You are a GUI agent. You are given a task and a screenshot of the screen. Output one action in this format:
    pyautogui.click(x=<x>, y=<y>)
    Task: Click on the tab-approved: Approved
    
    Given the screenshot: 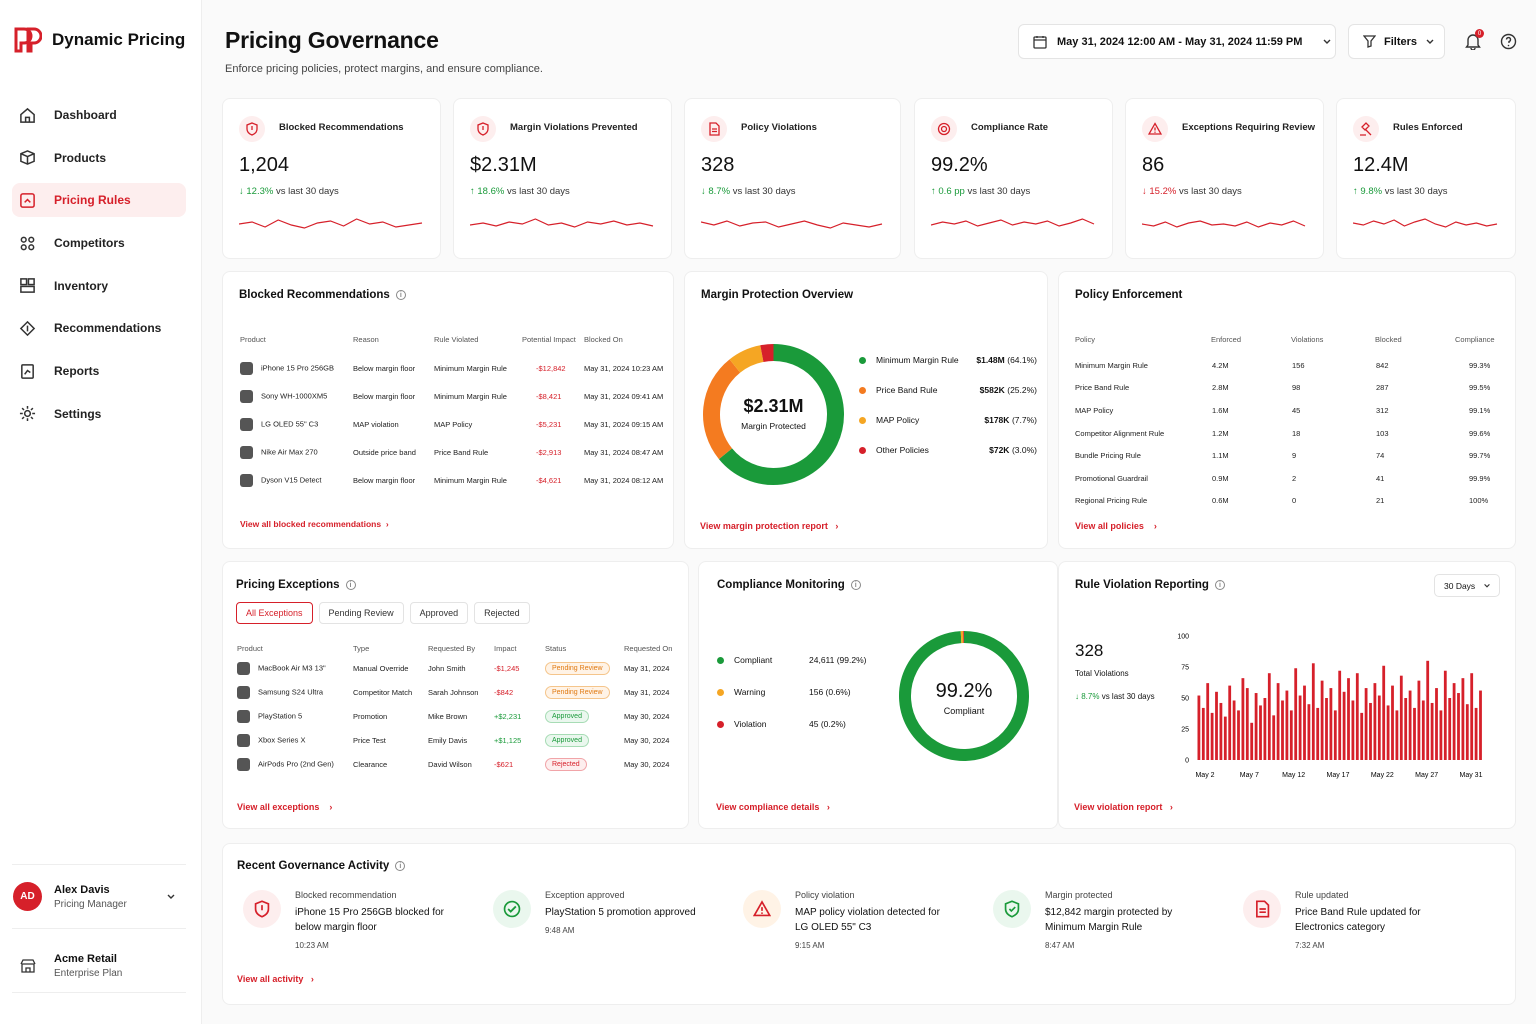 What is the action you would take?
    pyautogui.click(x=439, y=613)
    